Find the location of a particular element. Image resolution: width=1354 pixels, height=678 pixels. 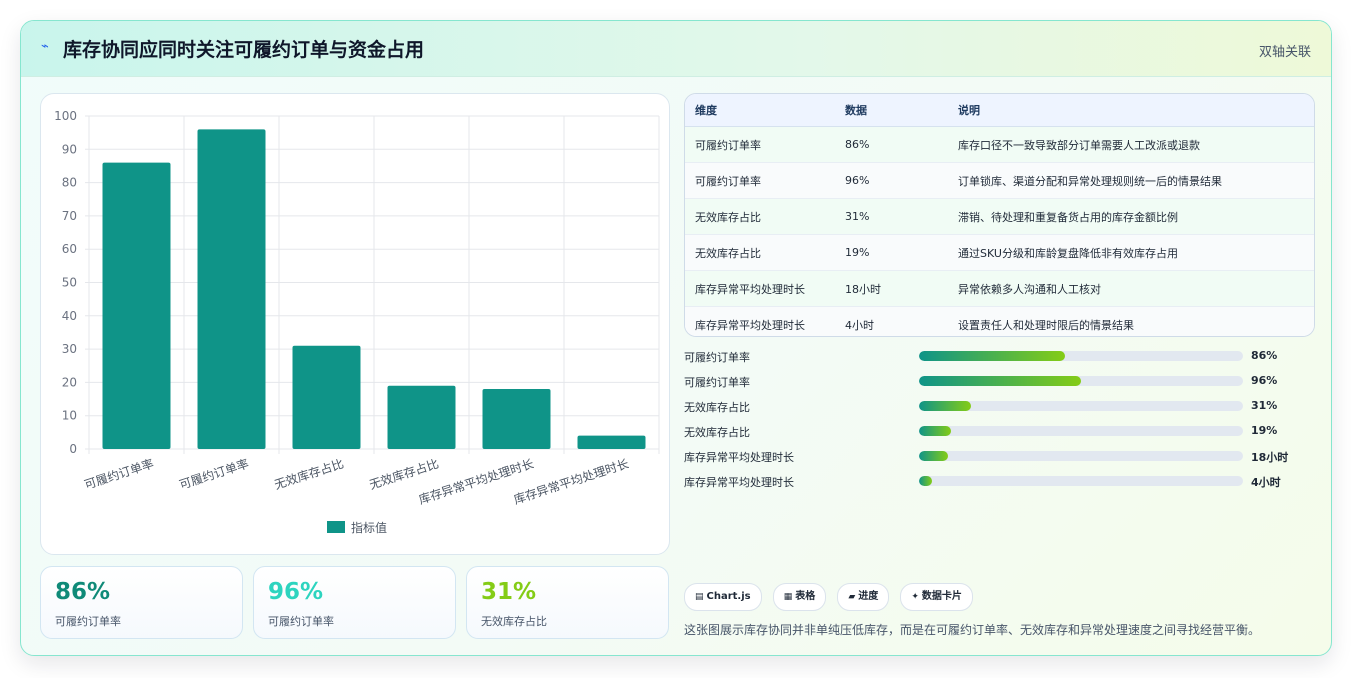

progress-label: 库存异常平均处理时长 is located at coordinates (739, 482).